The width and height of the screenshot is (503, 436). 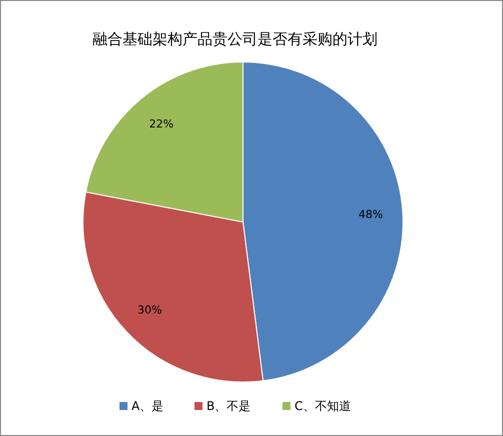 I want to click on data-label: 30%, so click(x=149, y=310).